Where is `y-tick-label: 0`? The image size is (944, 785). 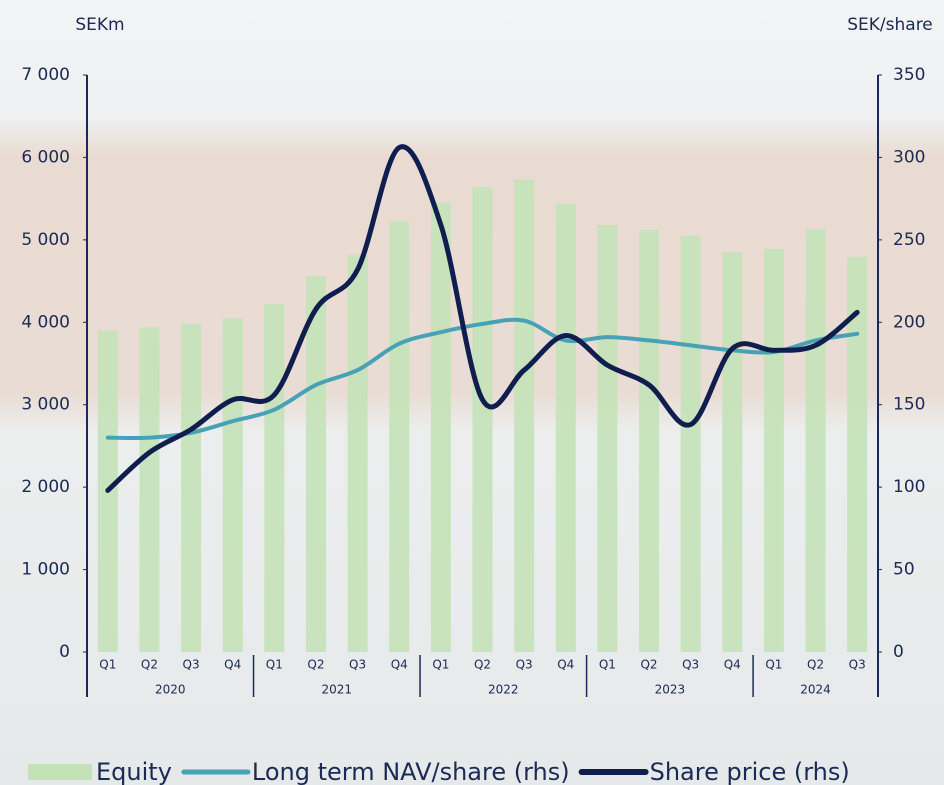
y-tick-label: 0 is located at coordinates (64, 652).